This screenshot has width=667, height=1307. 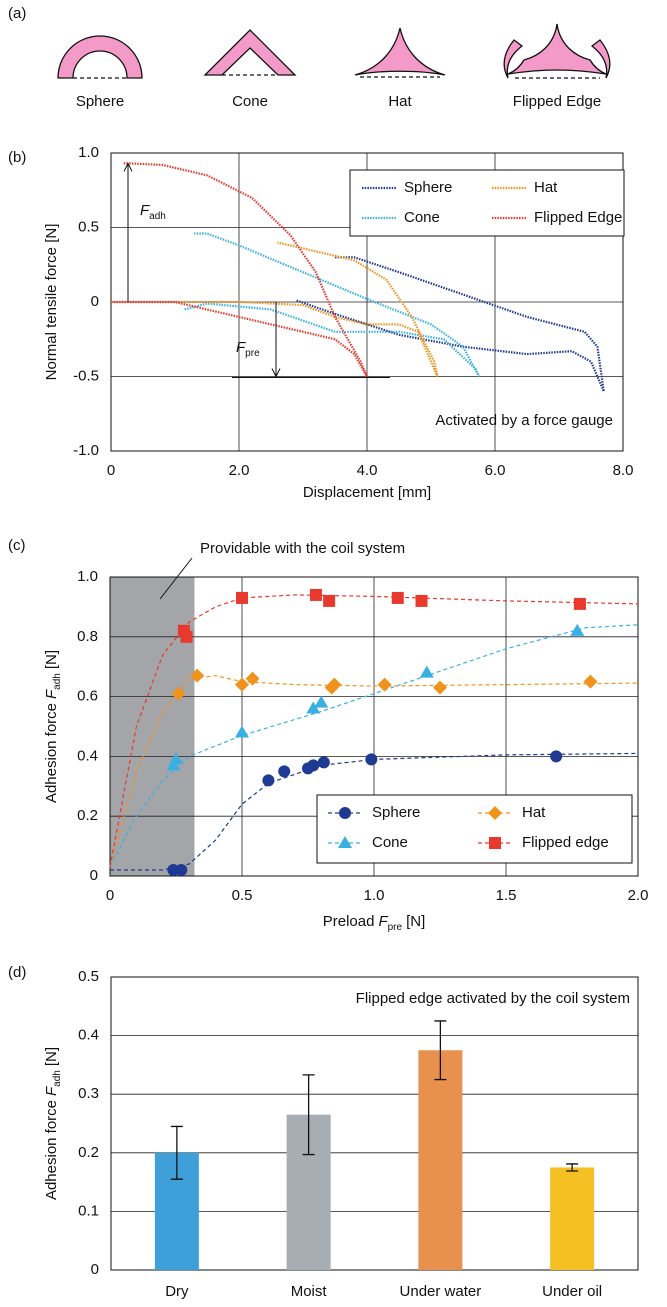 I want to click on y-tick-label: 0.6, so click(x=87, y=696).